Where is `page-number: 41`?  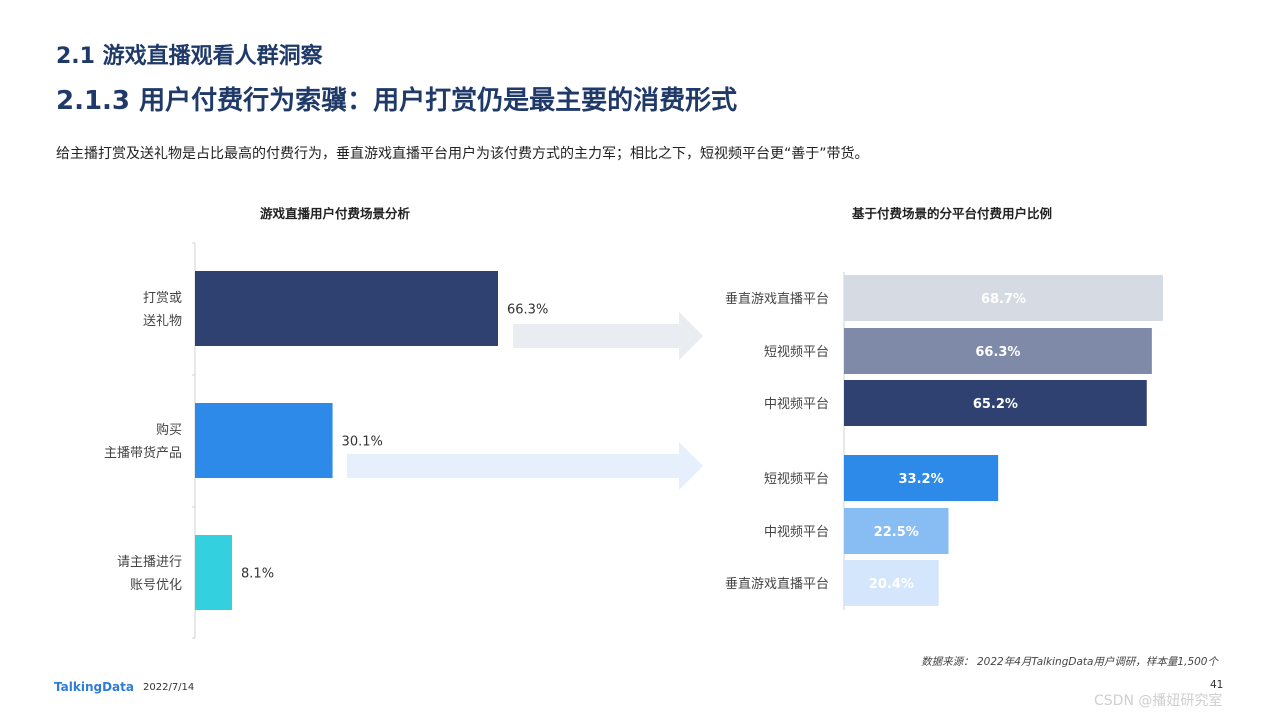
page-number: 41 is located at coordinates (1217, 685).